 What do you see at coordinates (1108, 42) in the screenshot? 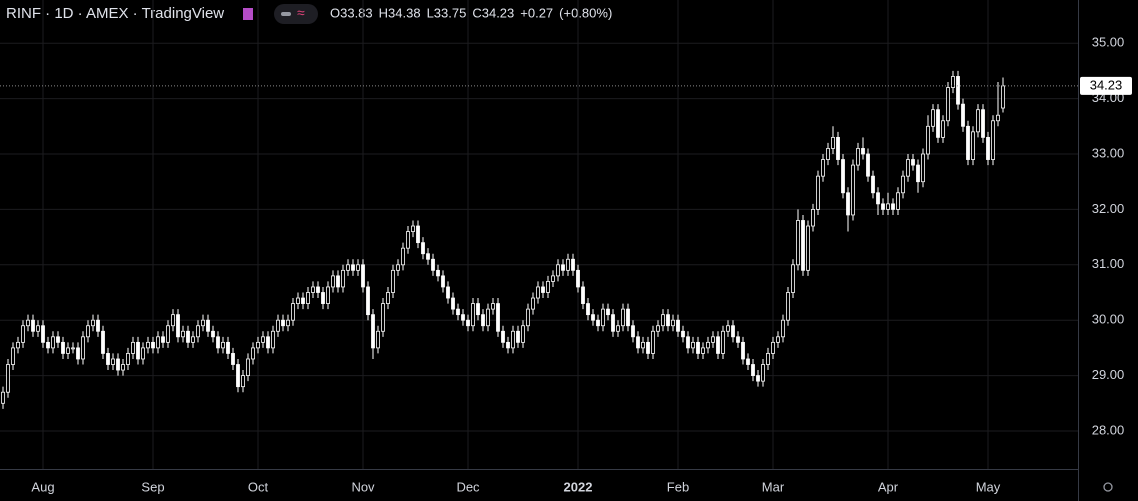
I see `y-tick-label: 35.00` at bounding box center [1108, 42].